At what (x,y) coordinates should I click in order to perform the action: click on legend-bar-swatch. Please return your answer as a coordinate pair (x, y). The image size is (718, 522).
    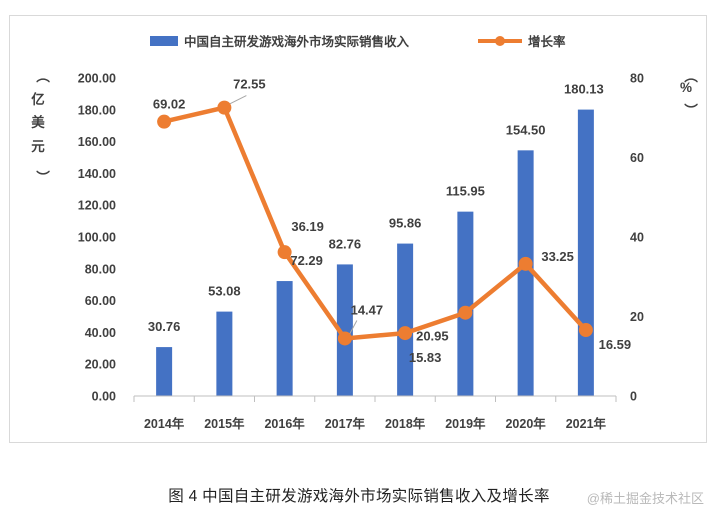
    Looking at the image, I should click on (164, 41).